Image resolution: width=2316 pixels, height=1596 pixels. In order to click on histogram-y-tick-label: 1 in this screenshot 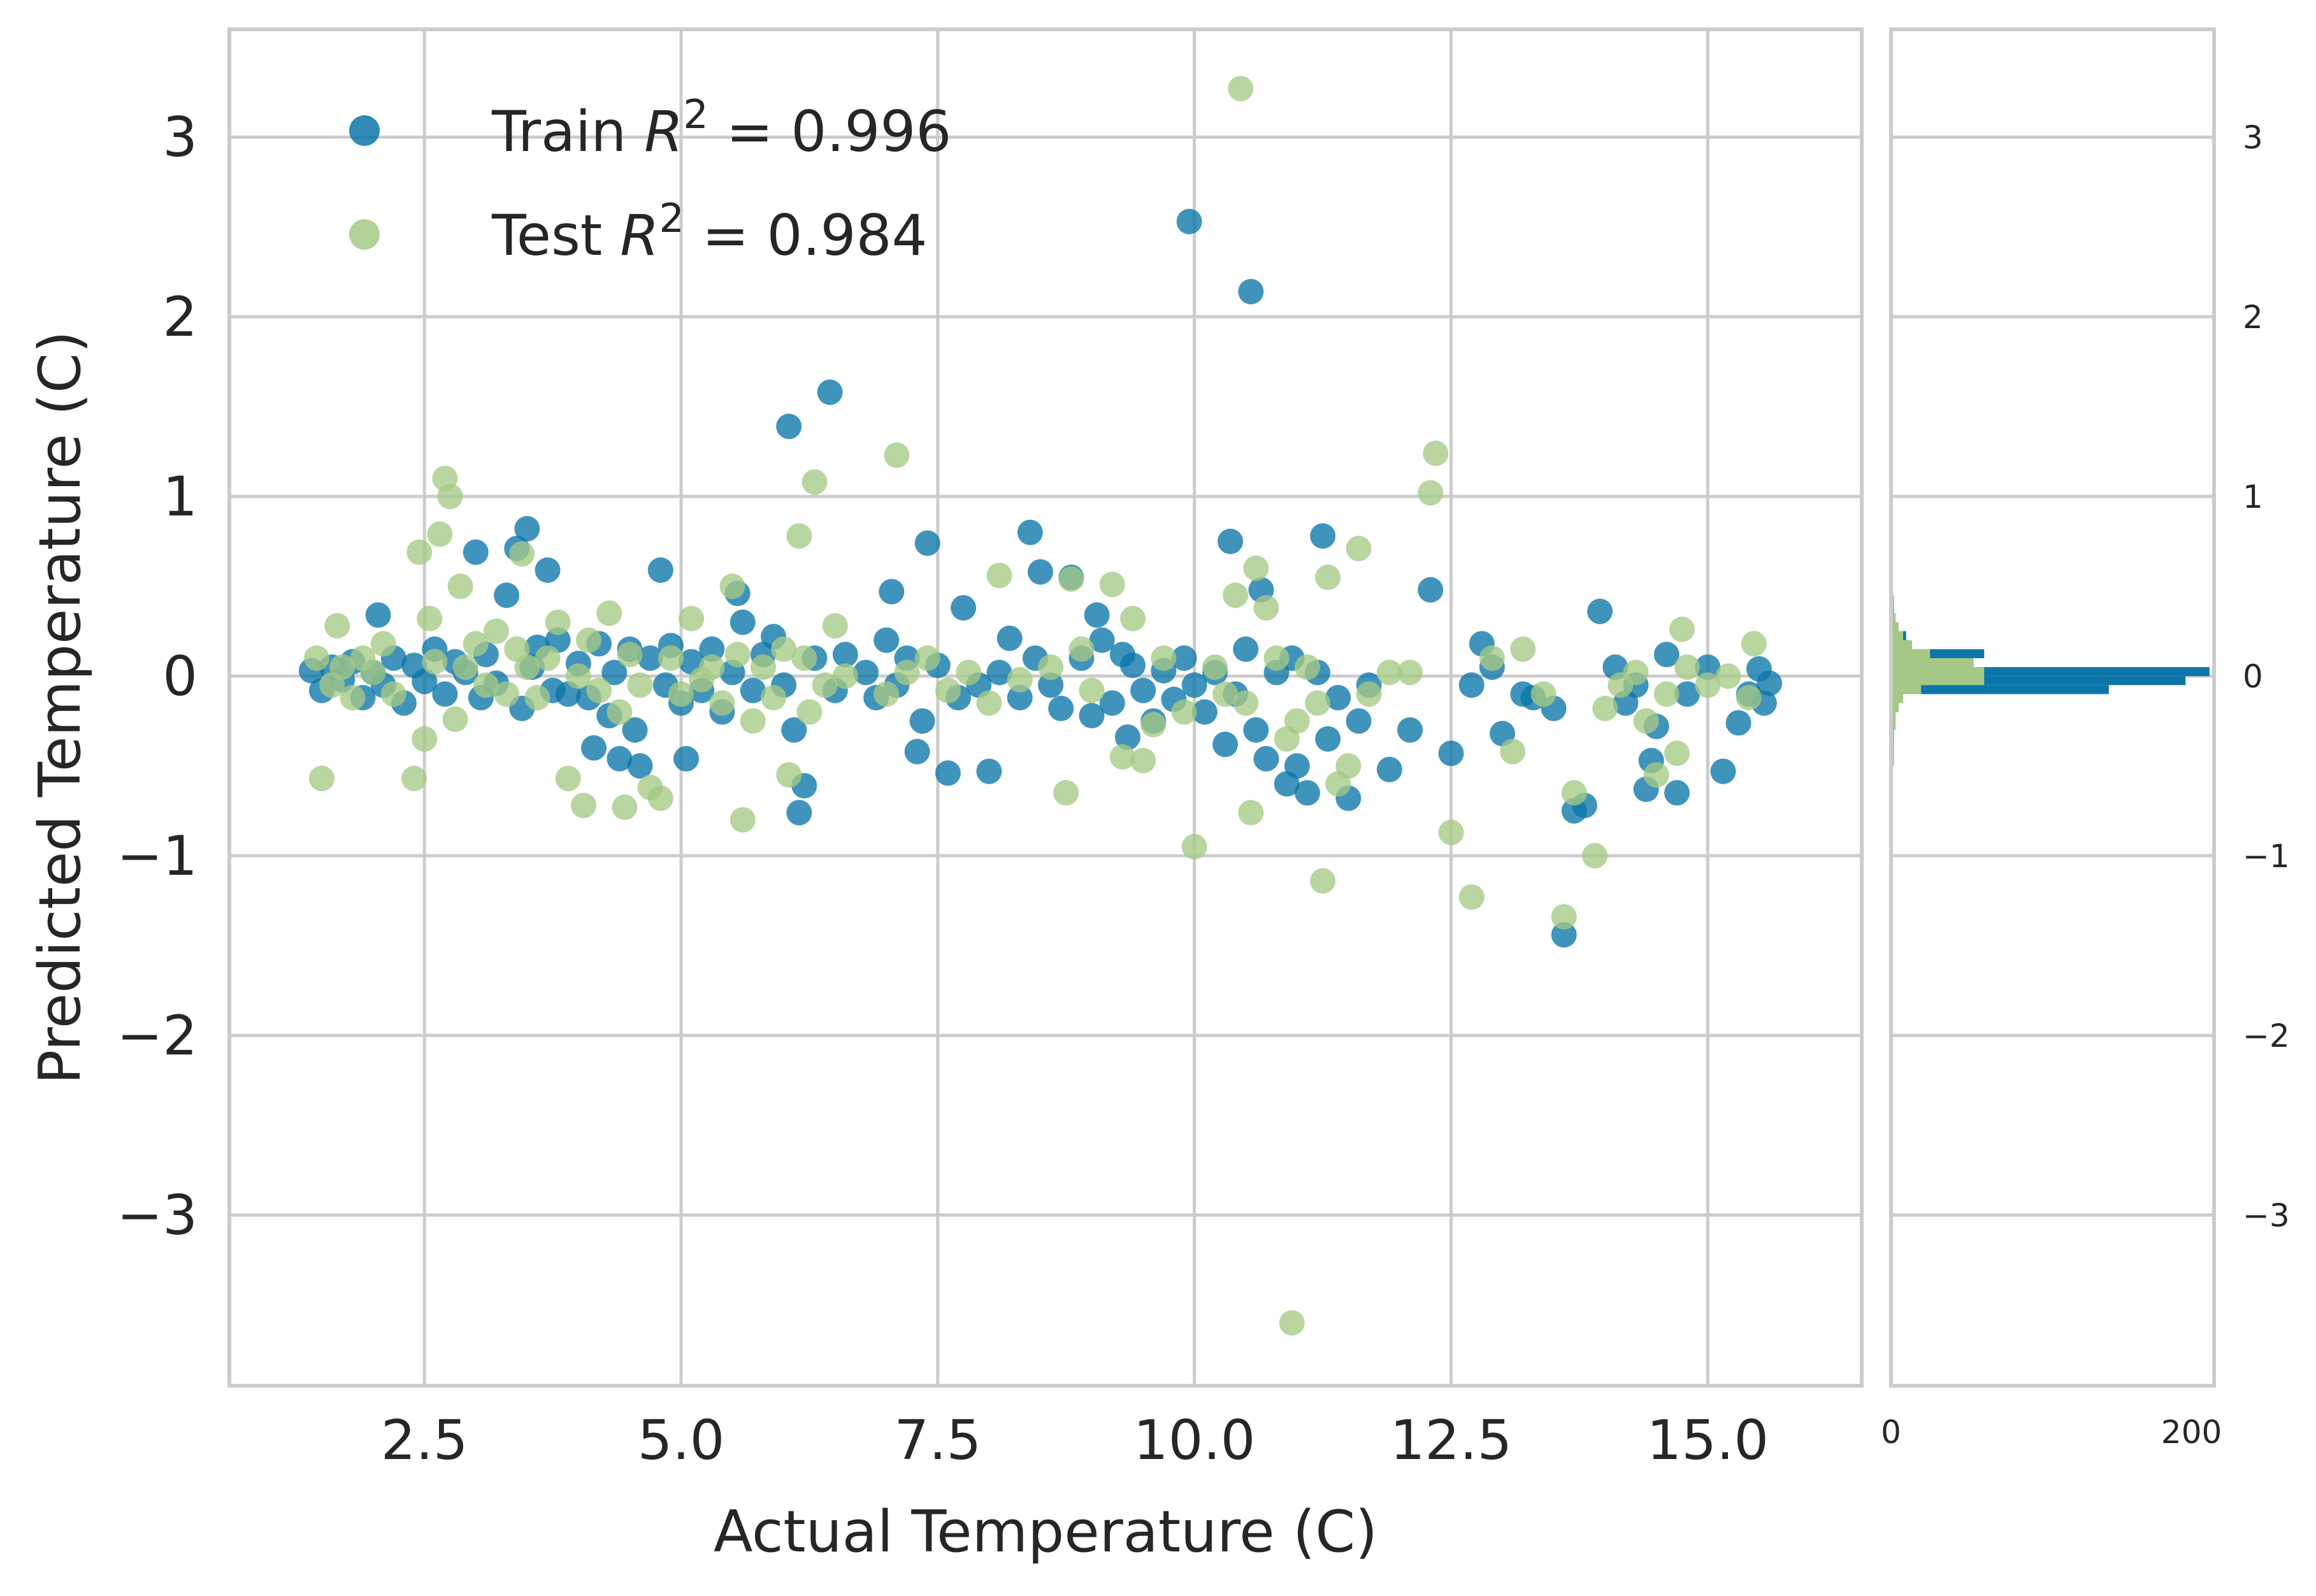, I will do `click(2253, 496)`.